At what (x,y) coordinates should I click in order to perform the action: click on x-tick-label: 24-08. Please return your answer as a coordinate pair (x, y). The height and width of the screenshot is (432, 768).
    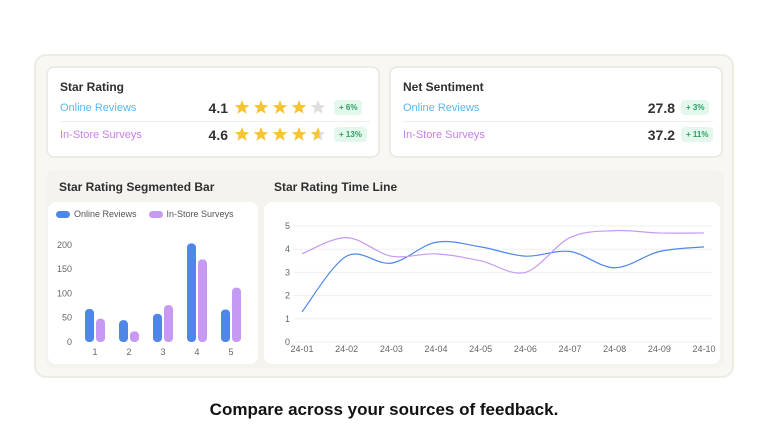
    Looking at the image, I should click on (614, 349).